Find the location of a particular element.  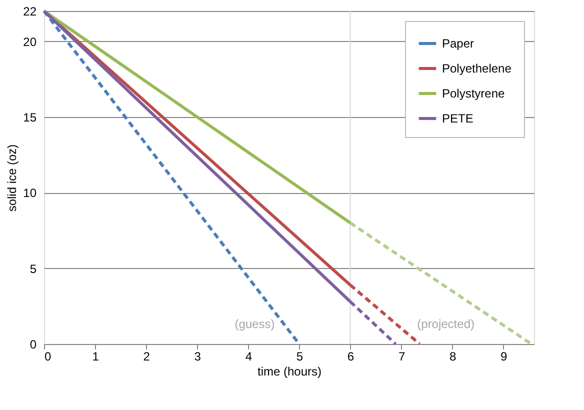

x-tick-label: 4 is located at coordinates (248, 357).